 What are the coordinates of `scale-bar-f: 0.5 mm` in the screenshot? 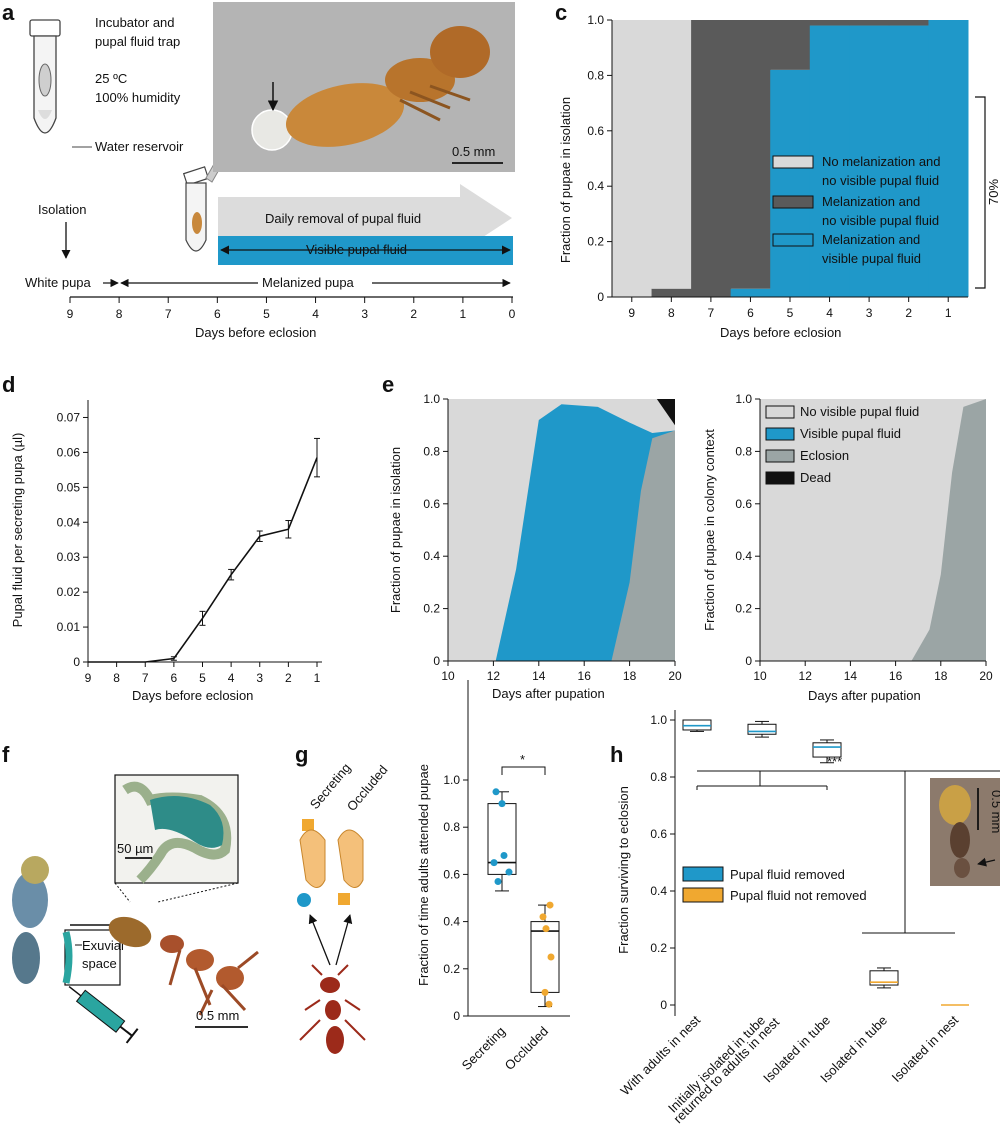 It's located at (217, 1015).